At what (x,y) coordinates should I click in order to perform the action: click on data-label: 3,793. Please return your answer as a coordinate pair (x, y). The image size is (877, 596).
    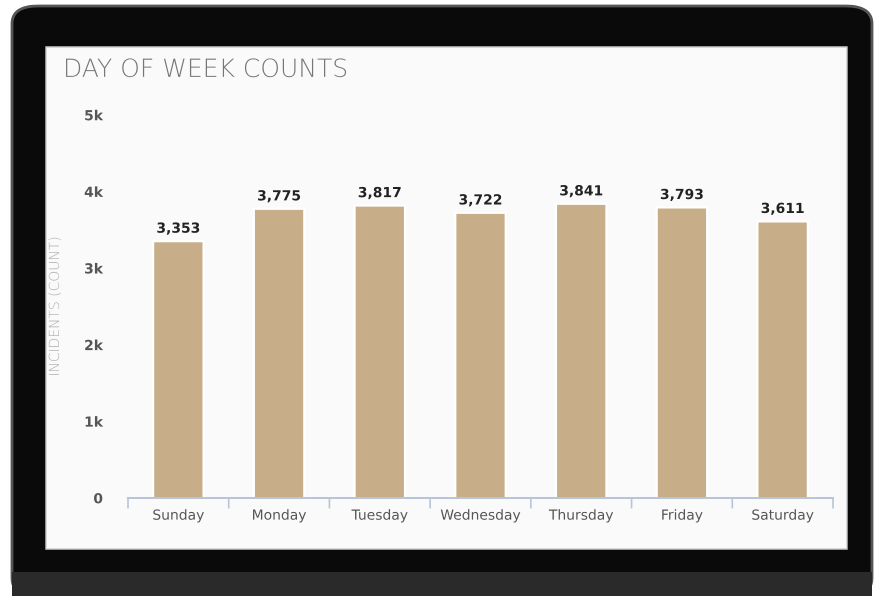
    Looking at the image, I should click on (681, 194).